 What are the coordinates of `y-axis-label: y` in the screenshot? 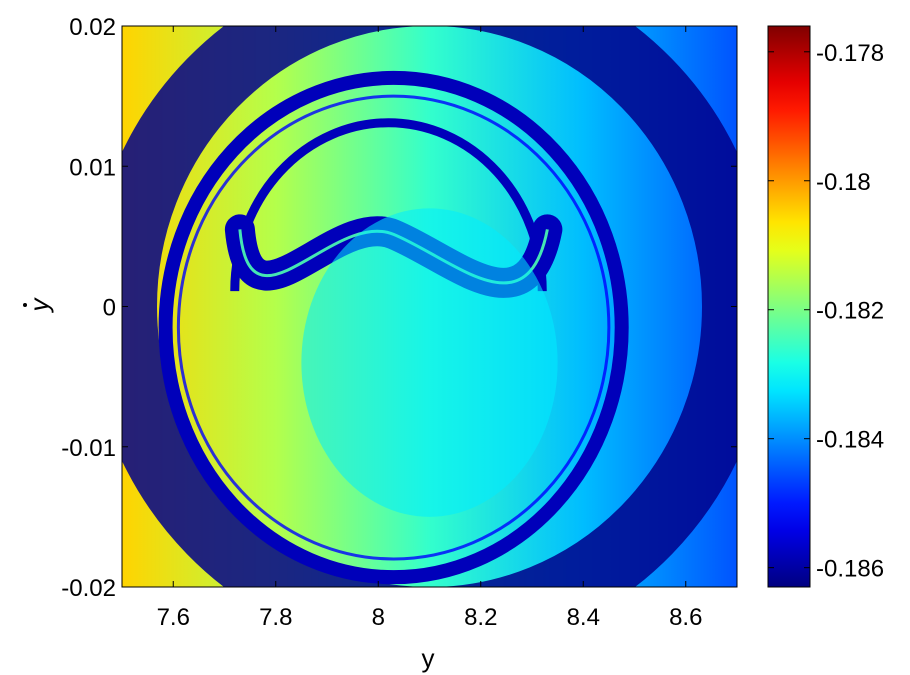 It's located at (39, 305).